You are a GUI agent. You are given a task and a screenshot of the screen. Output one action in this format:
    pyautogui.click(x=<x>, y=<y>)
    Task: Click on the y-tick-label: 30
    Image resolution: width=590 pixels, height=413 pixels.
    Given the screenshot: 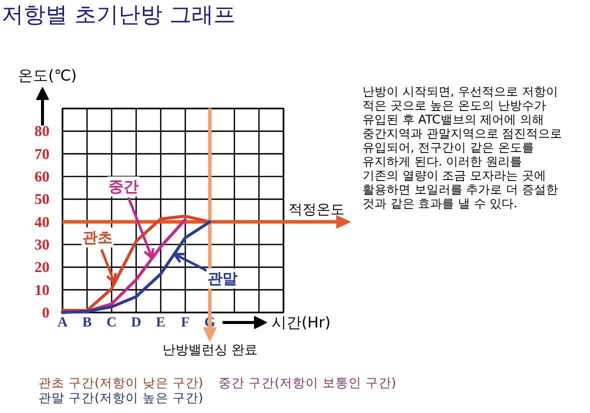 What is the action you would take?
    pyautogui.click(x=42, y=246)
    